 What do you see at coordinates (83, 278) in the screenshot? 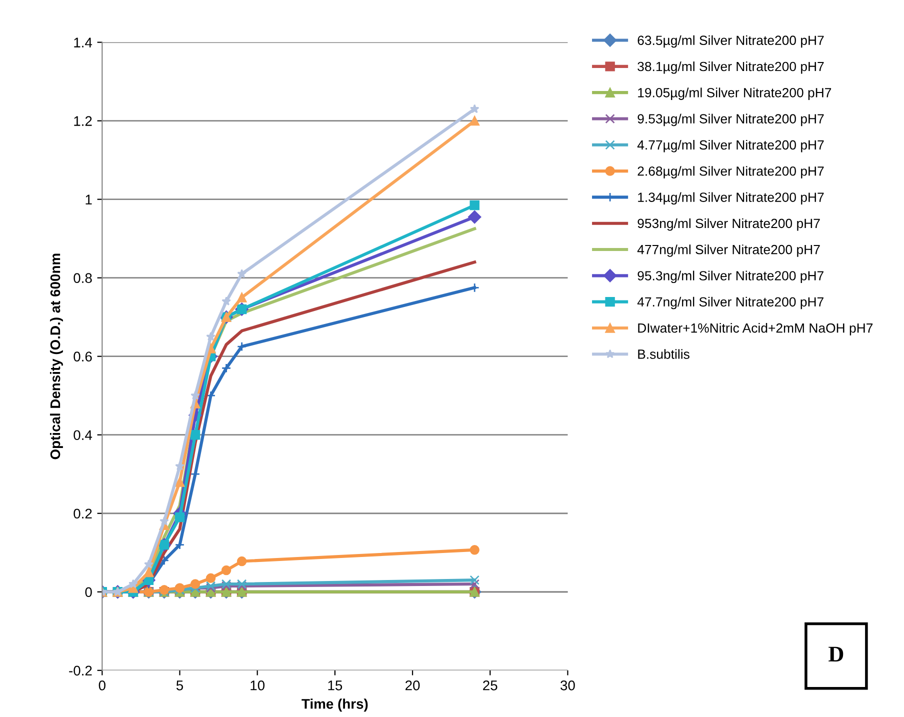
I see `y-tick-label: 0.8` at bounding box center [83, 278].